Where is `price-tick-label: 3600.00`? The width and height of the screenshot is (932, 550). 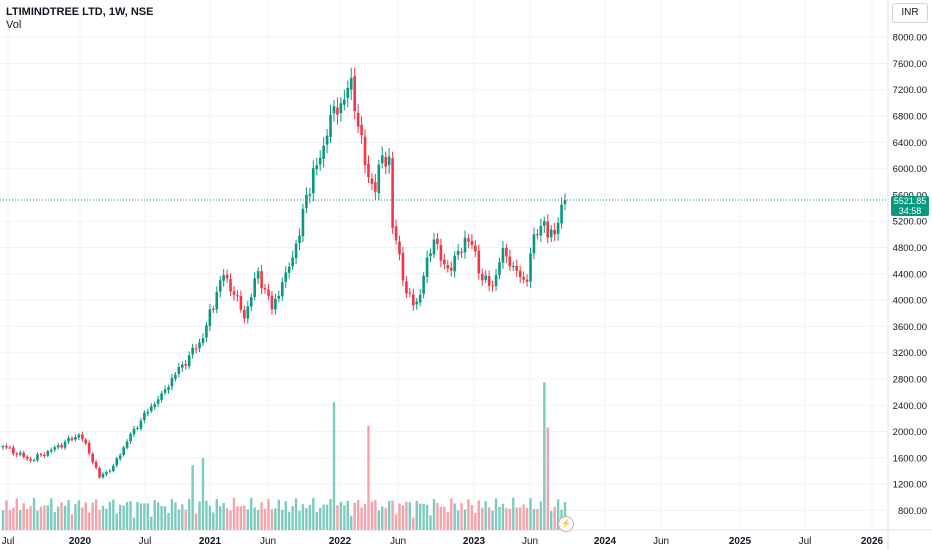 price-tick-label: 3600.00 is located at coordinates (910, 327).